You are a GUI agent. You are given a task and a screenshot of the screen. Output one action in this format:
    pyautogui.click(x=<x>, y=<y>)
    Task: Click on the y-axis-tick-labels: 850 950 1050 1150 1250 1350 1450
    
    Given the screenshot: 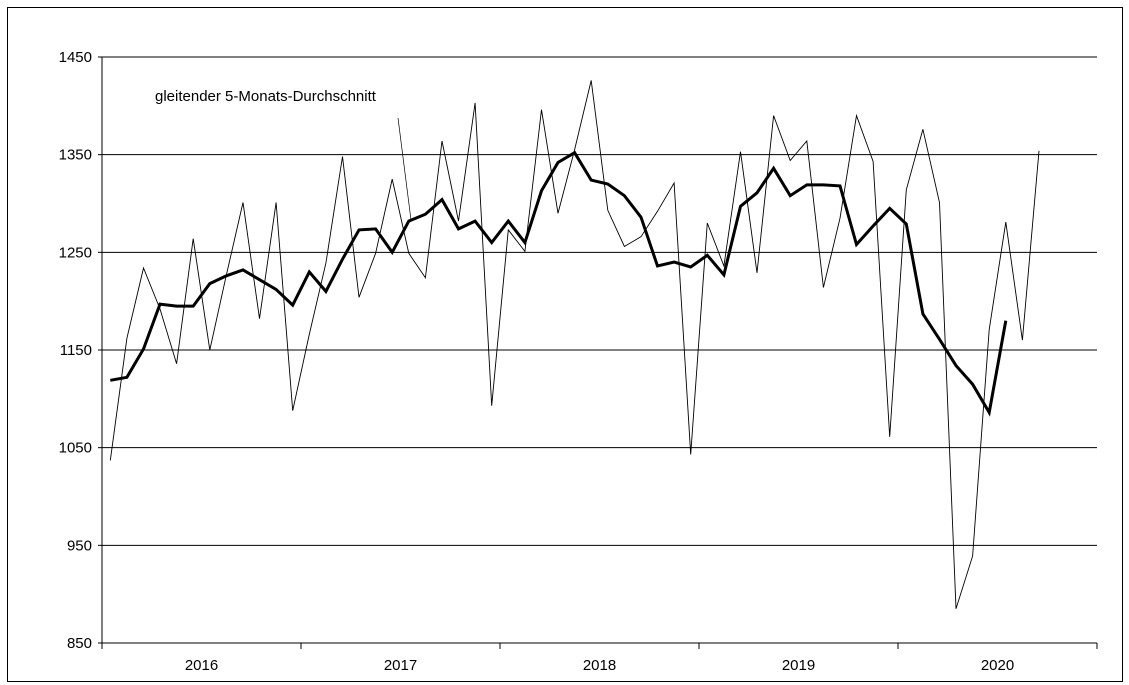 What is the action you would take?
    pyautogui.click(x=75, y=350)
    